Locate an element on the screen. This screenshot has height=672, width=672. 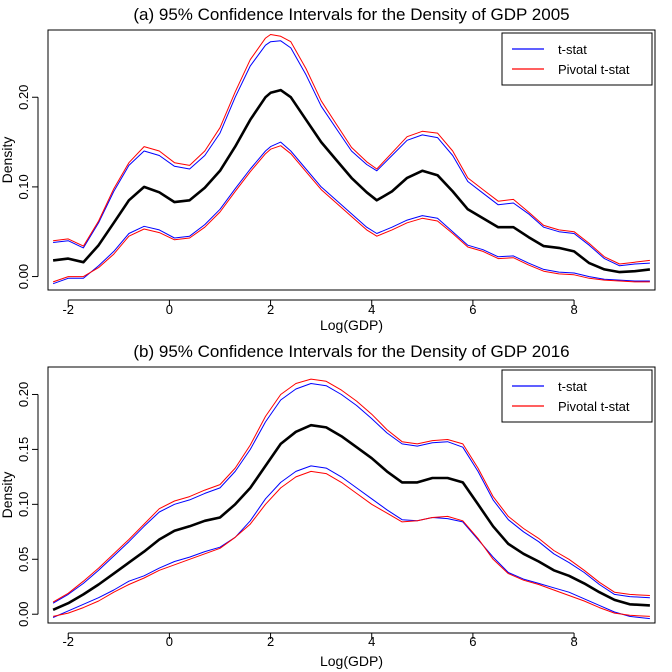
y-tick-label: 0.15 is located at coordinates (23, 449).